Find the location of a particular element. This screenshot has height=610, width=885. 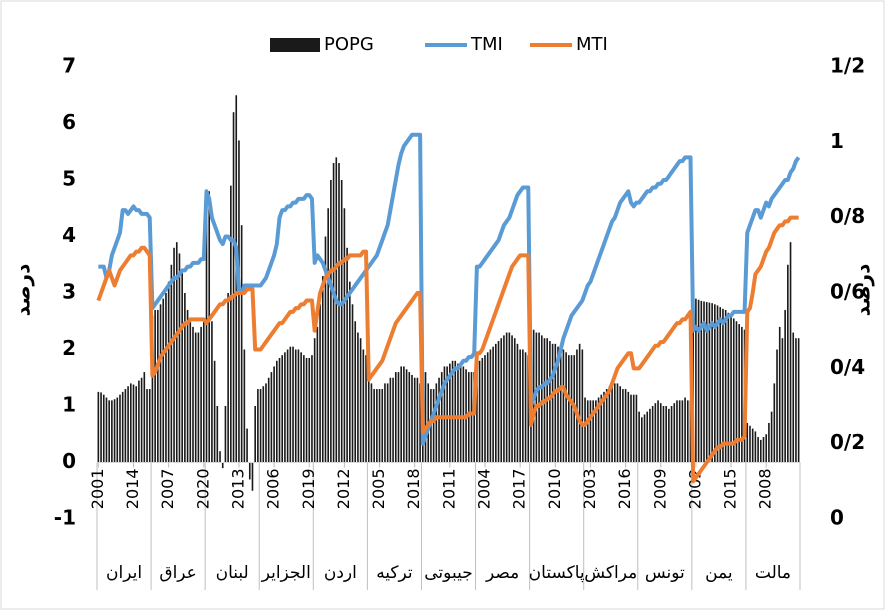

legend-label: POPG is located at coordinates (349, 44).